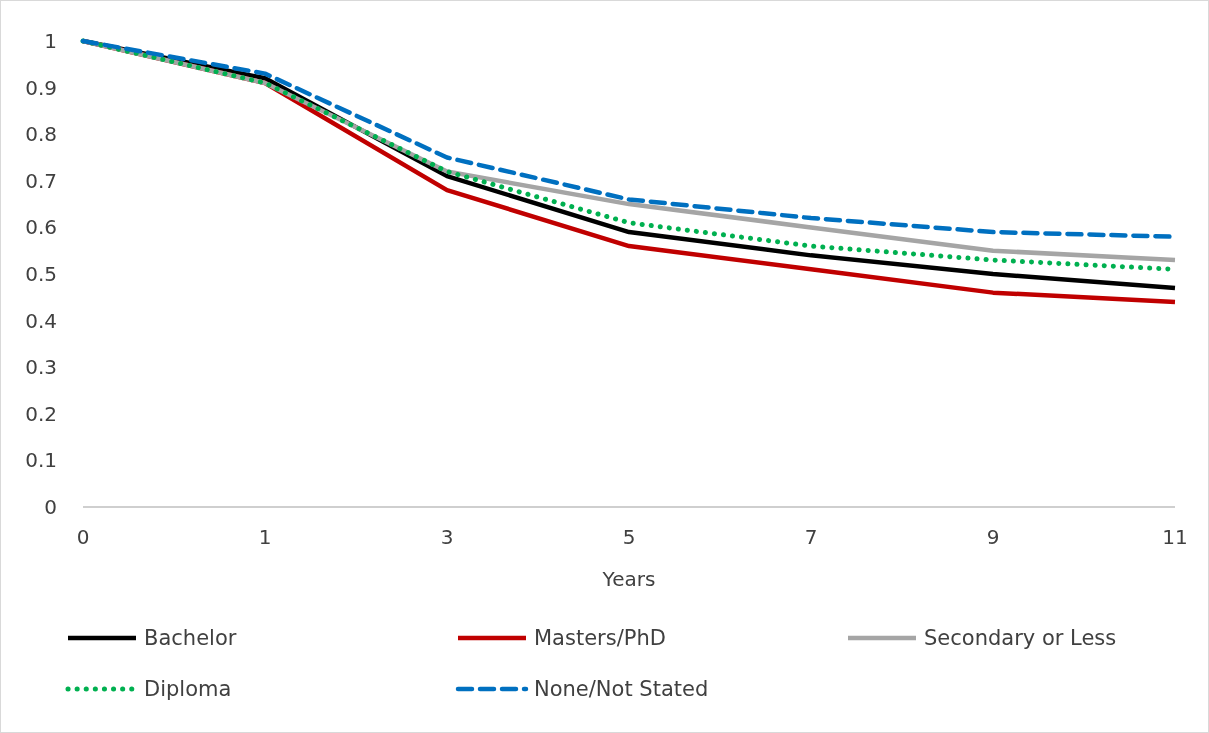 The image size is (1209, 733). Describe the element at coordinates (188, 689) in the screenshot. I see `legend-label: Diploma` at that location.